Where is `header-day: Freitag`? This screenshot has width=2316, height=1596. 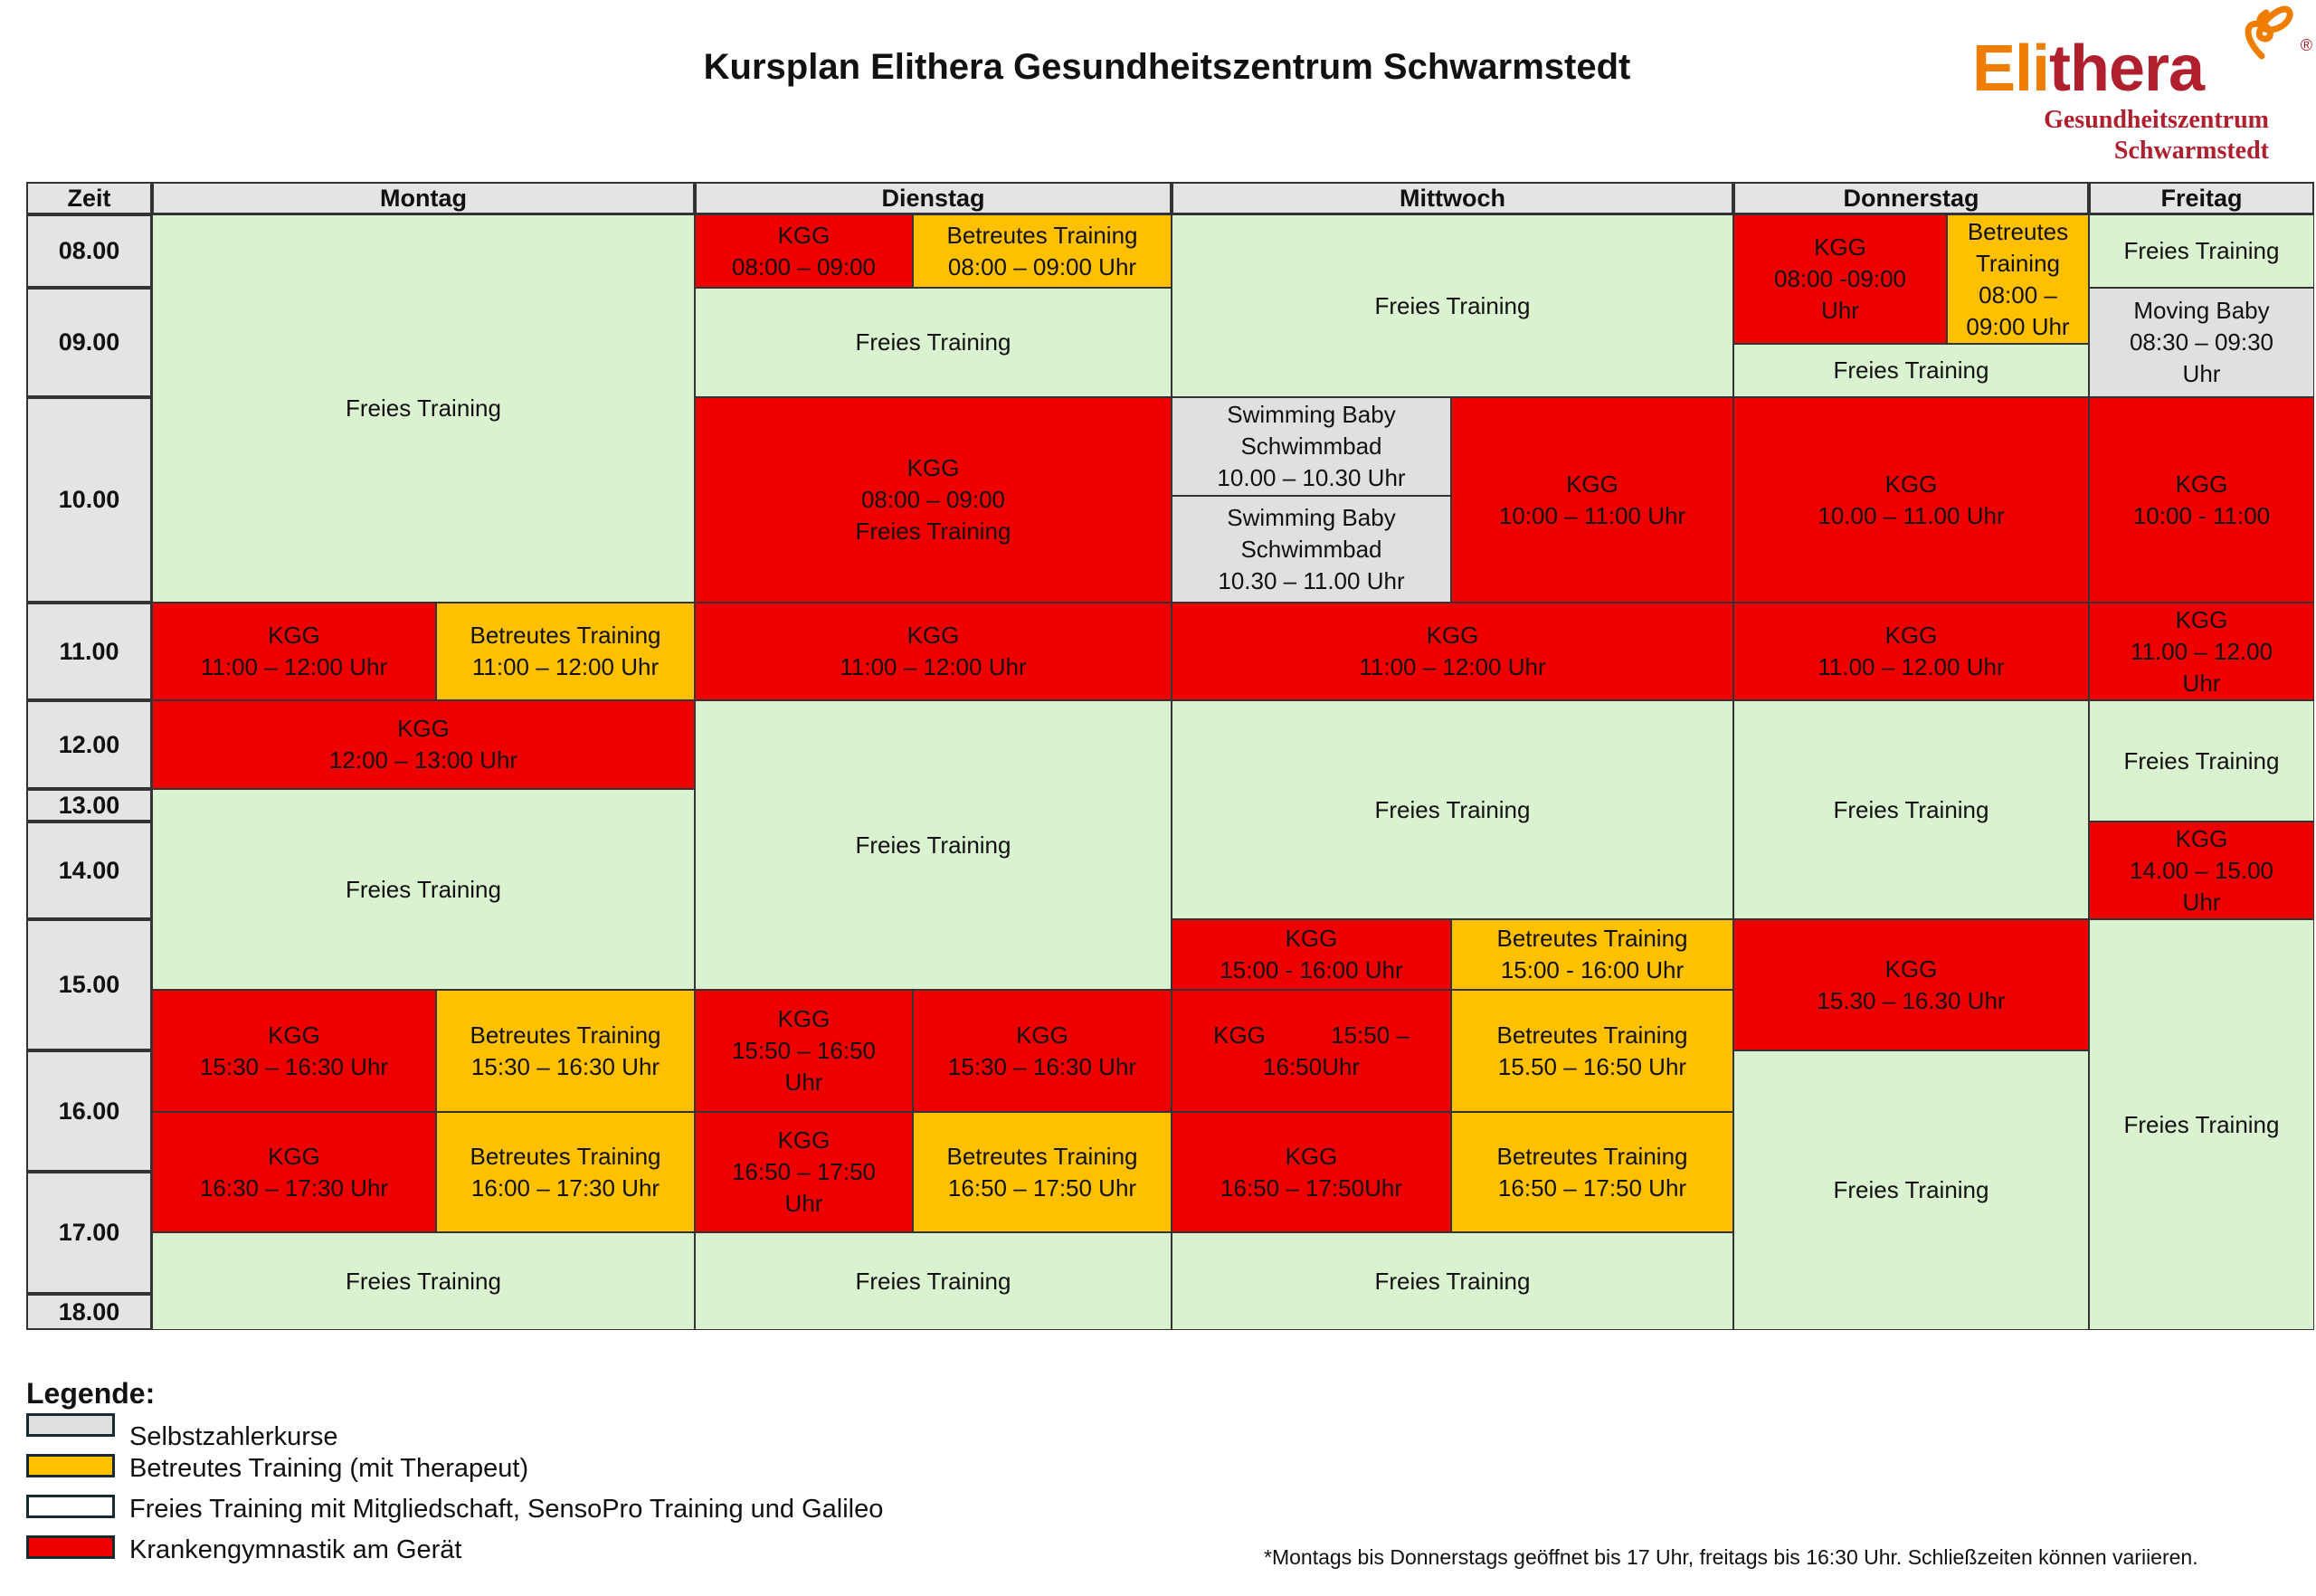 header-day: Freitag is located at coordinates (2201, 198).